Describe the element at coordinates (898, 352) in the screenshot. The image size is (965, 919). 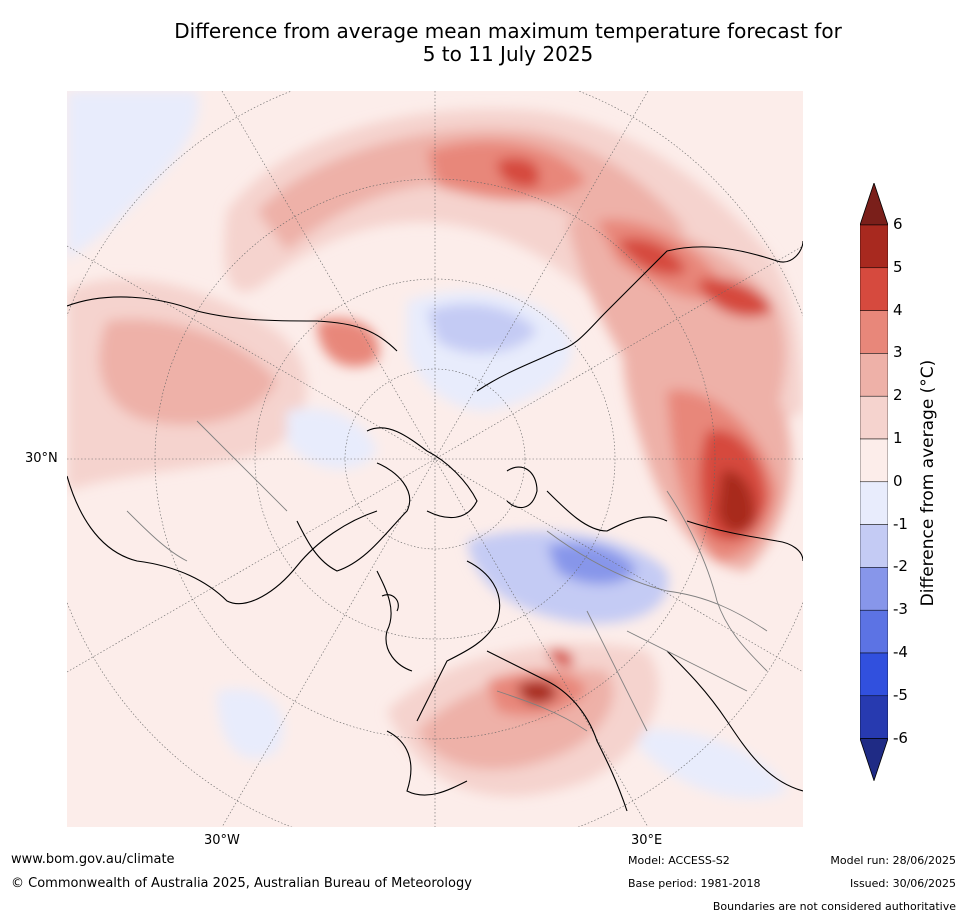
I see `colorbar-tick-label: 3` at that location.